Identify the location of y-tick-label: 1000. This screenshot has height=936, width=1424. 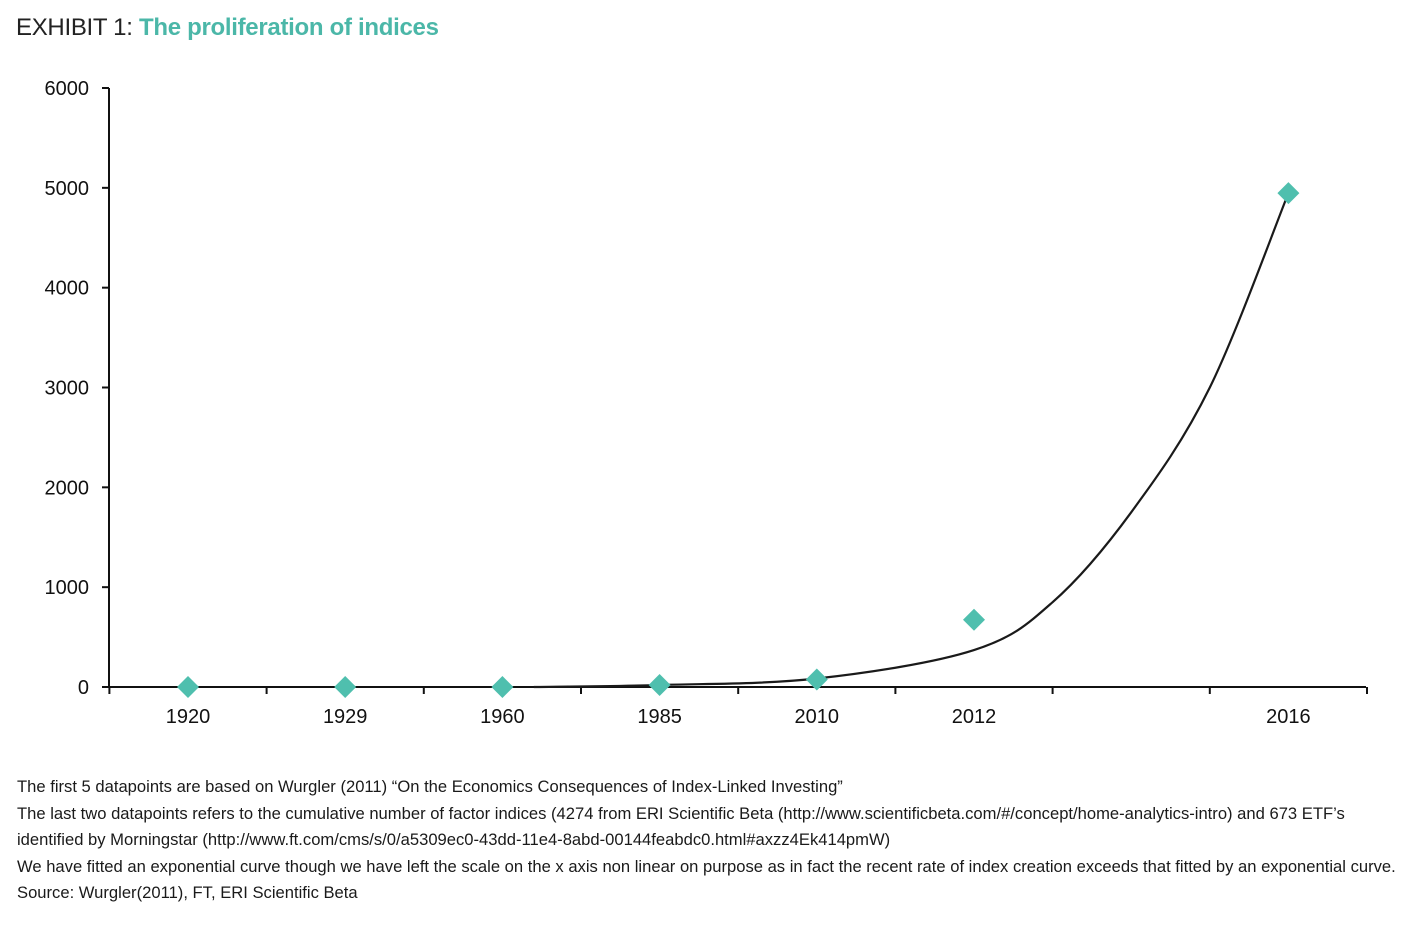
(67, 588).